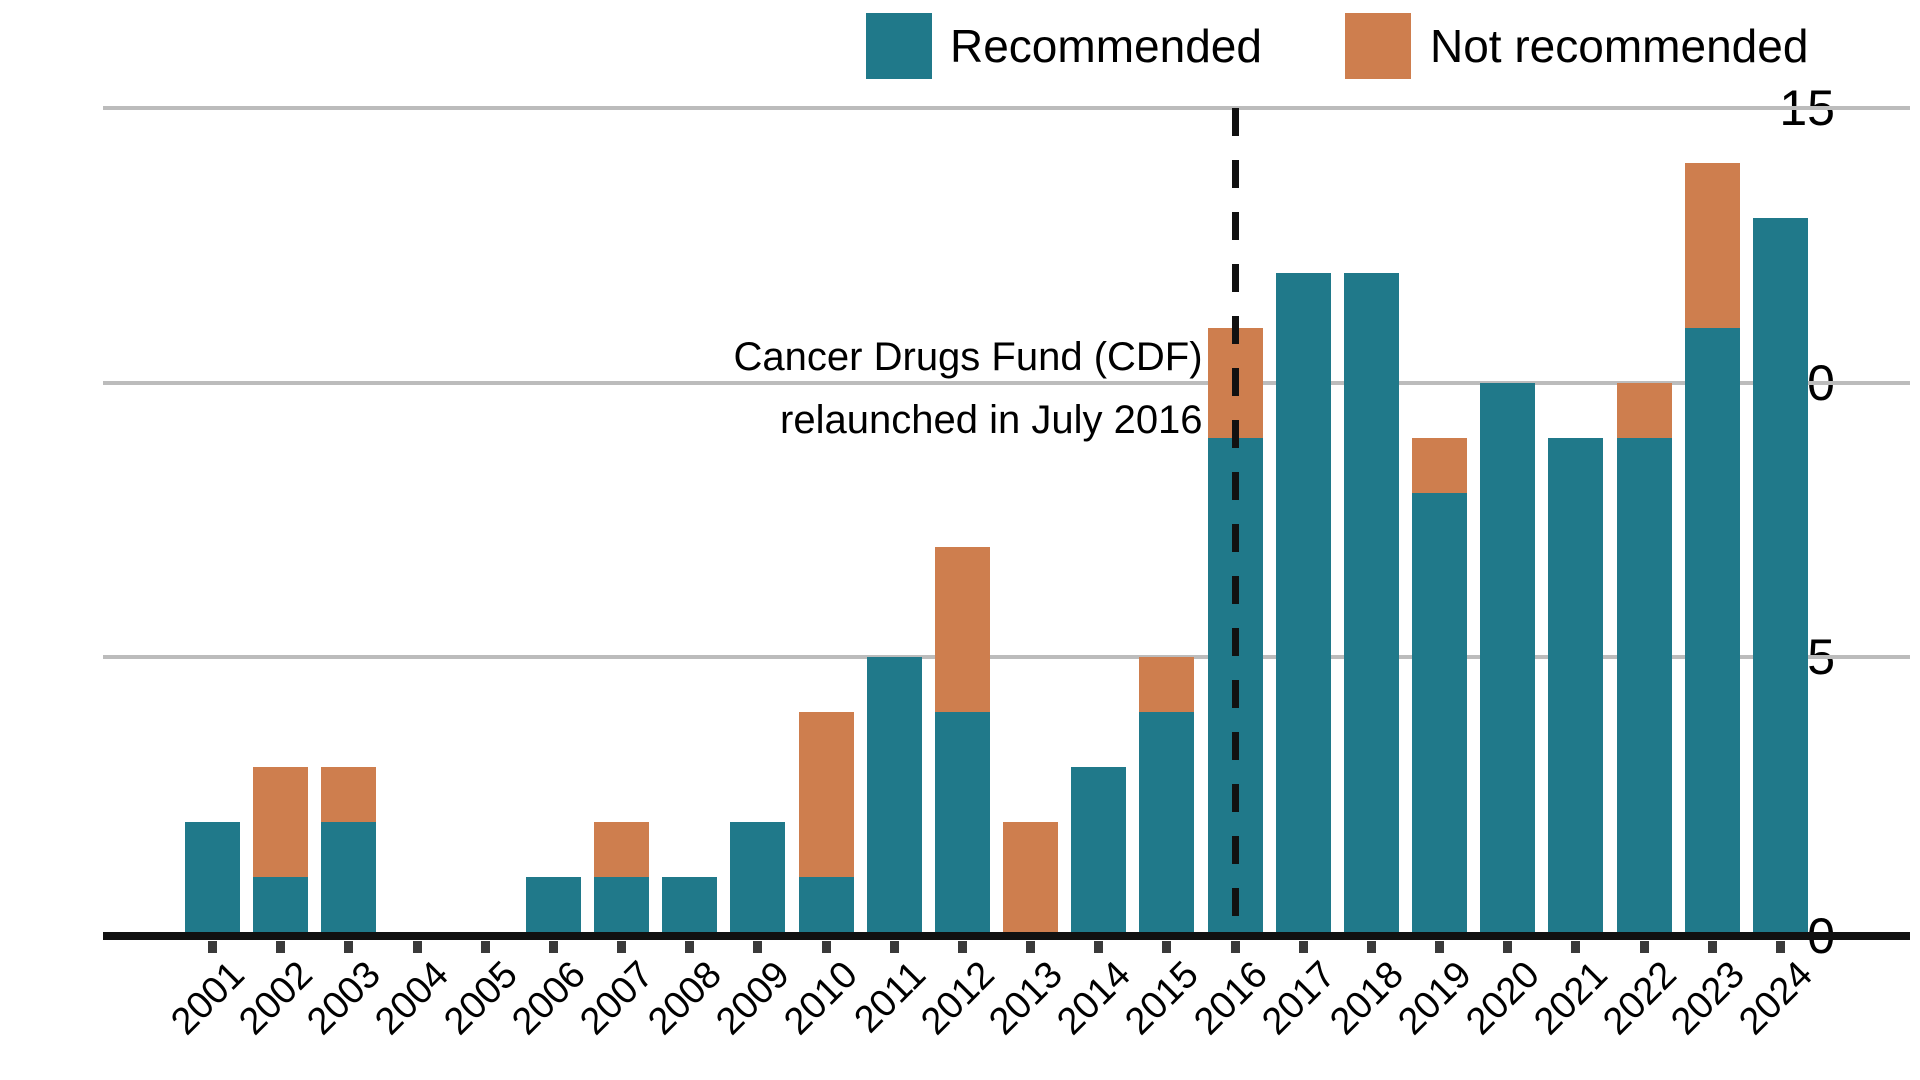 The height and width of the screenshot is (1080, 1920). I want to click on x-tick-label-2004: 2004, so click(412, 998).